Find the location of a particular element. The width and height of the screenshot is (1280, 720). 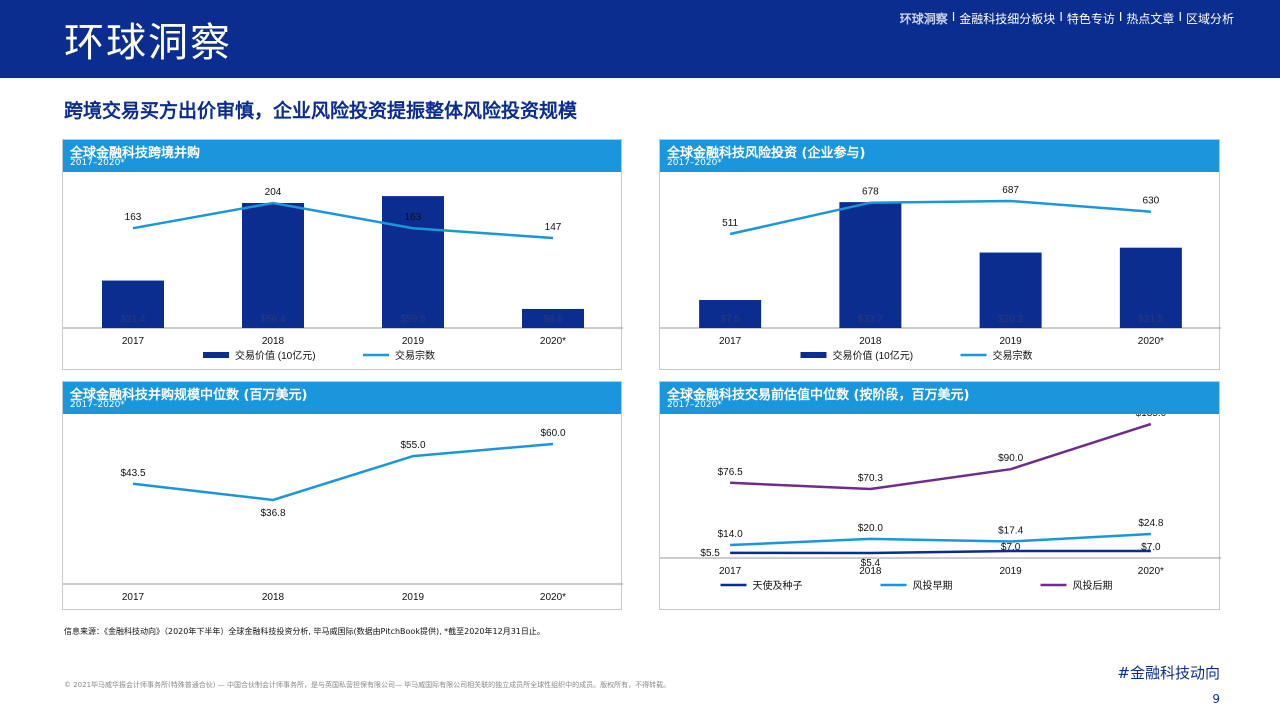

top-navigation: 环球洞察 I 金融科技细分板块 I 特色专访 I 热点文章 I 区域分析 is located at coordinates (1067, 18).